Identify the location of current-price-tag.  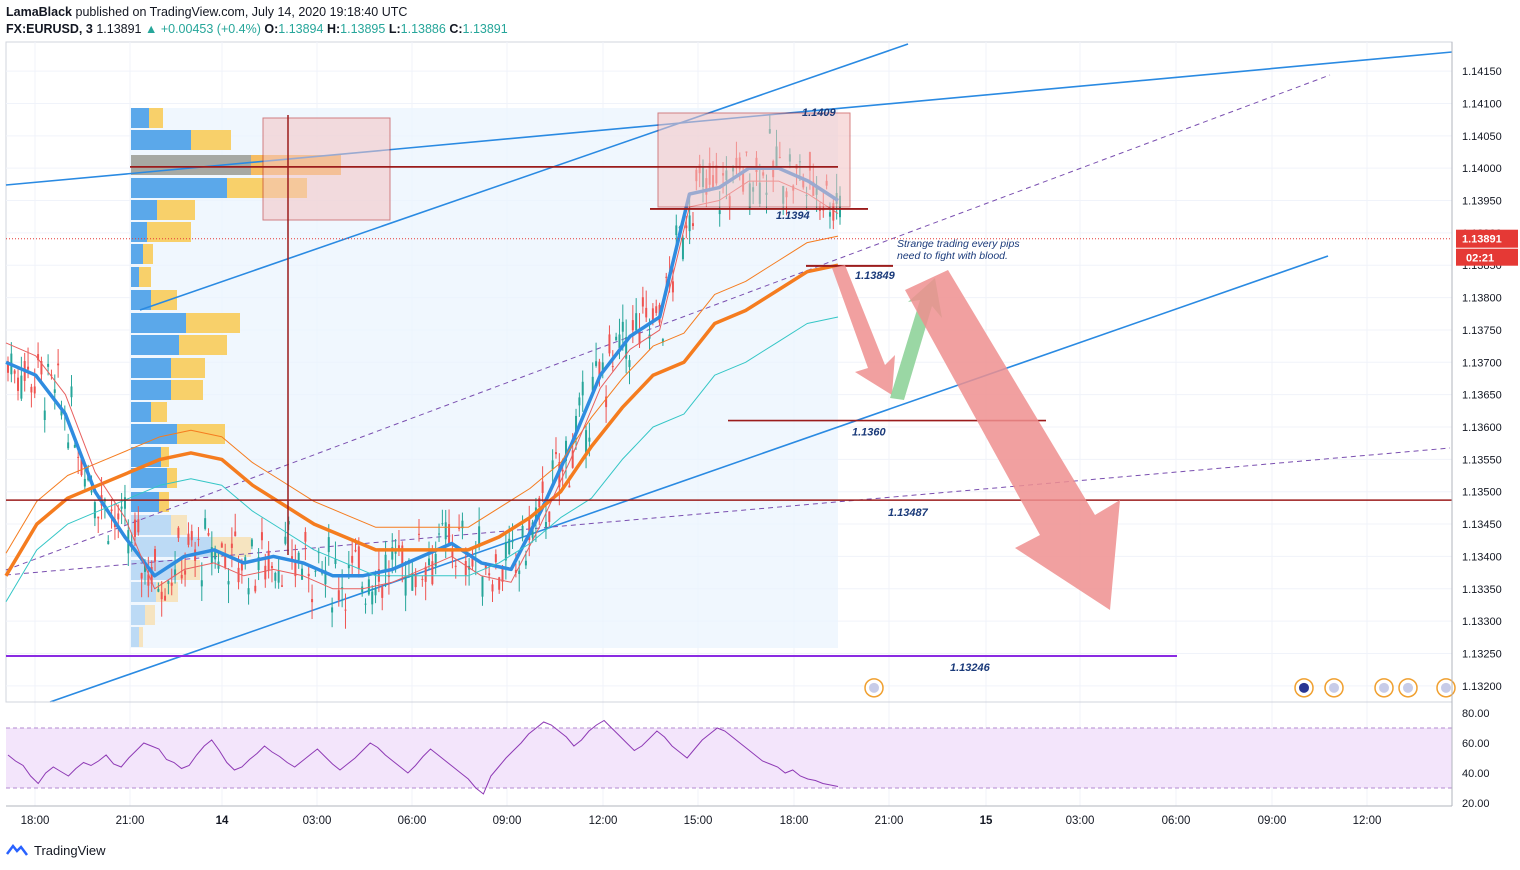
(1487, 238).